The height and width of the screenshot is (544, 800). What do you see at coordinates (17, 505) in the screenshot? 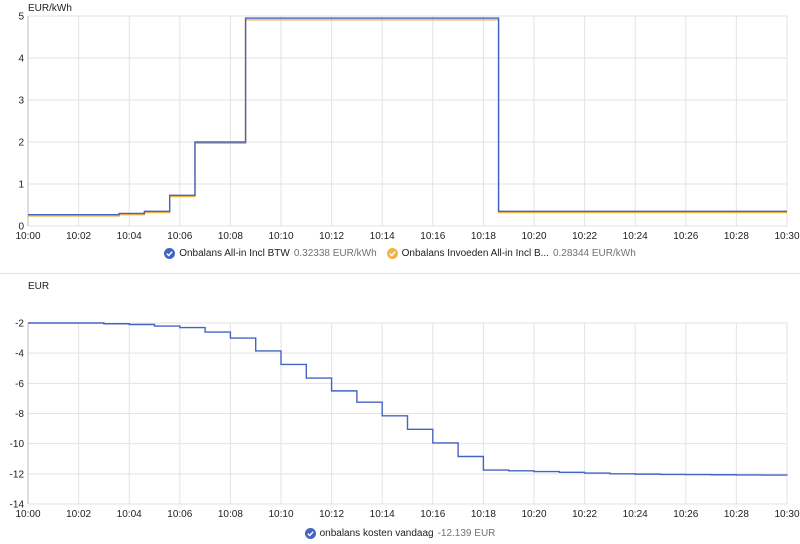
I see `y-tick-label: -14` at bounding box center [17, 505].